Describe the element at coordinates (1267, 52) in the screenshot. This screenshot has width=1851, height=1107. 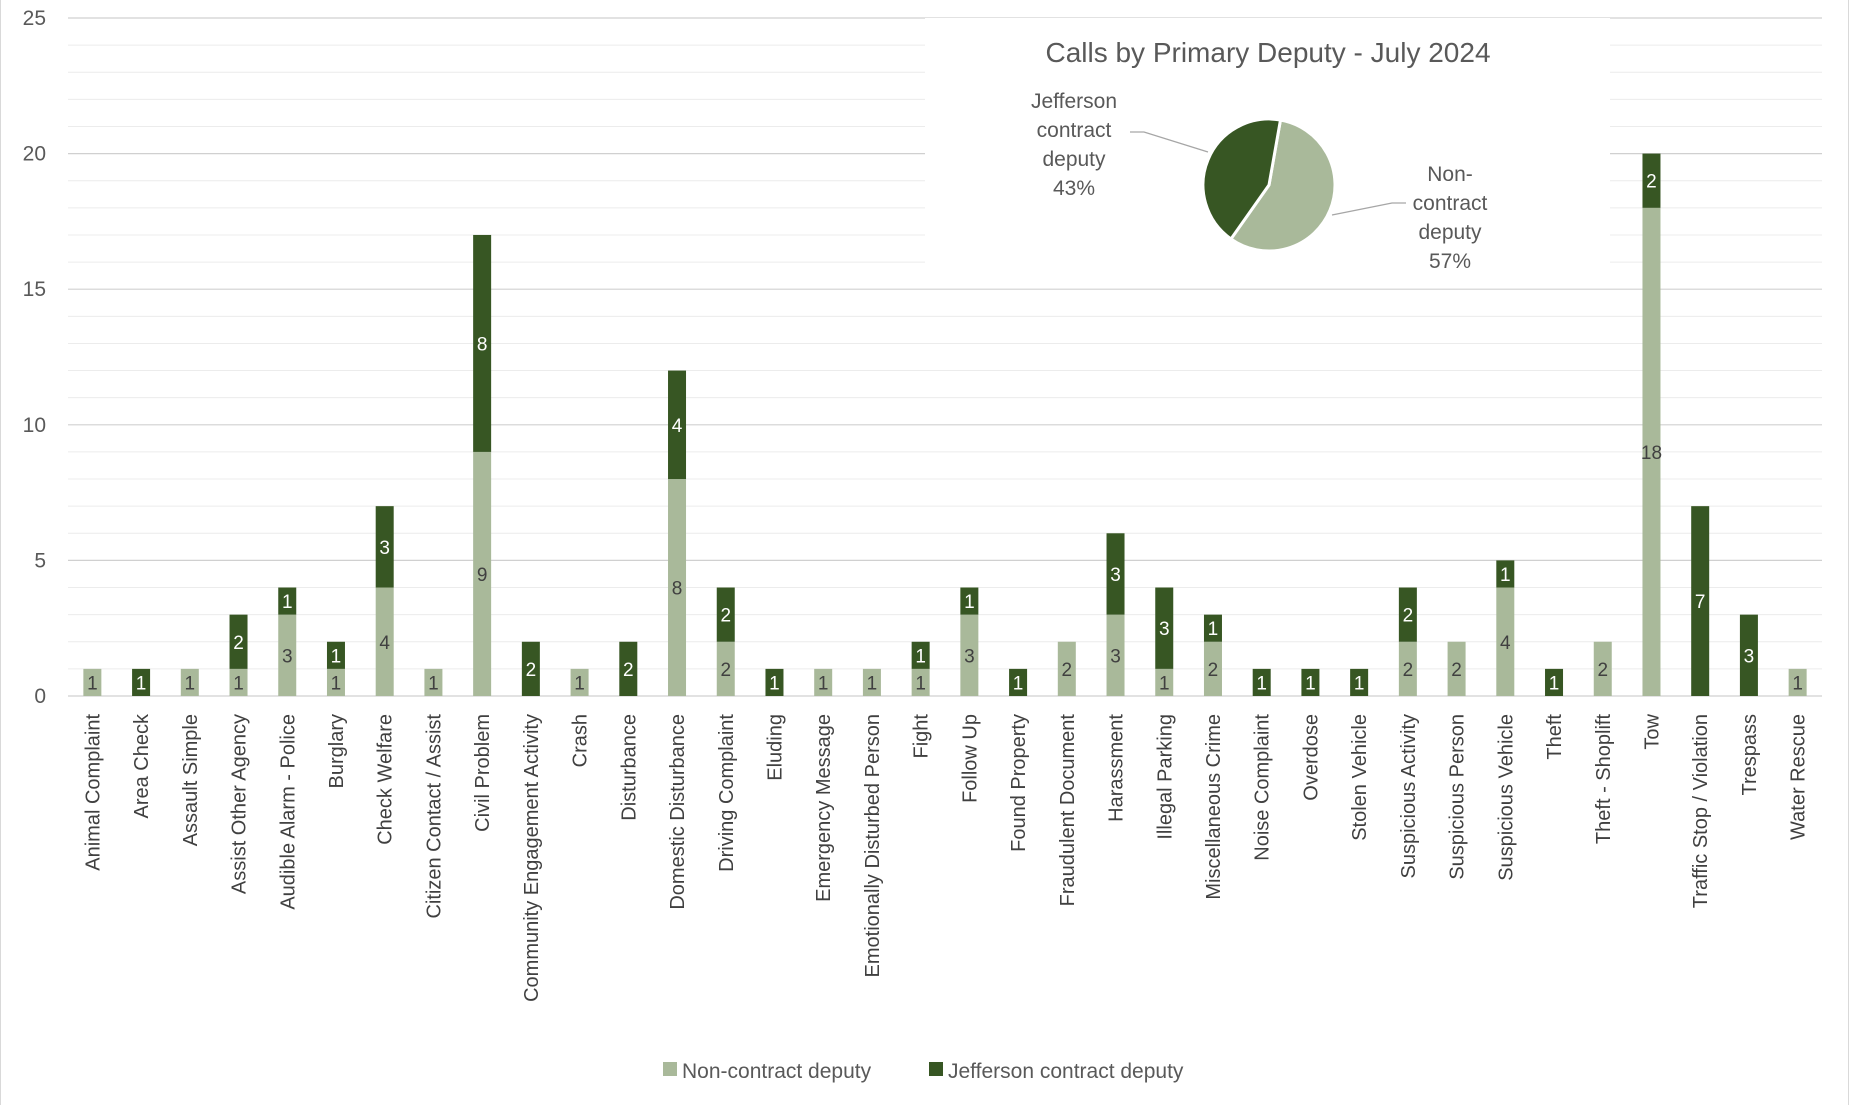
I see `pie-title: Calls by Primary Deputy - July 2024` at that location.